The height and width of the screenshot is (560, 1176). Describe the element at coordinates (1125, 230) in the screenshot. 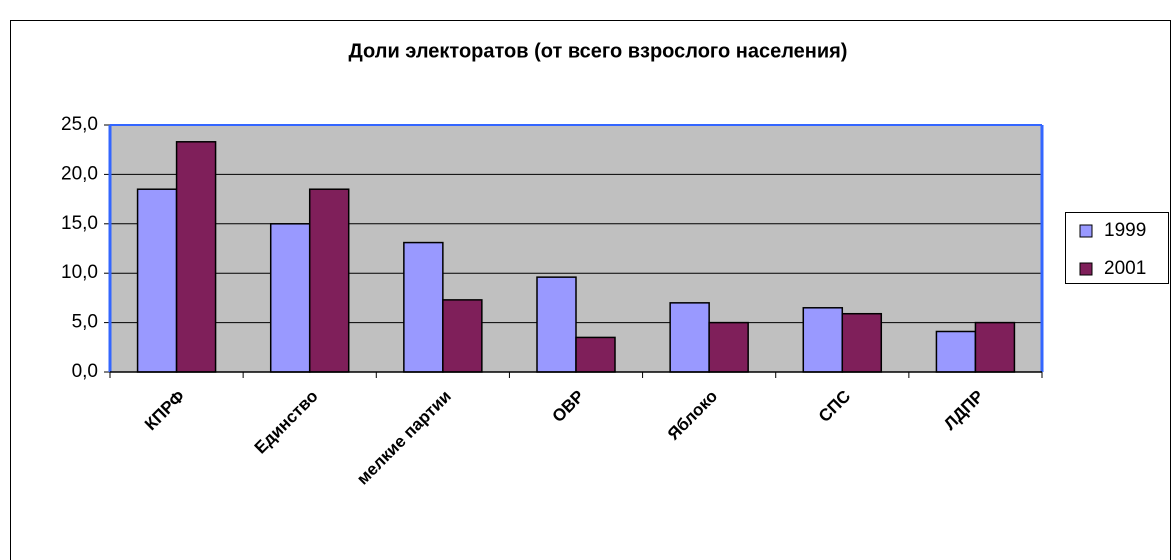

I see `legend-label: 1999` at that location.